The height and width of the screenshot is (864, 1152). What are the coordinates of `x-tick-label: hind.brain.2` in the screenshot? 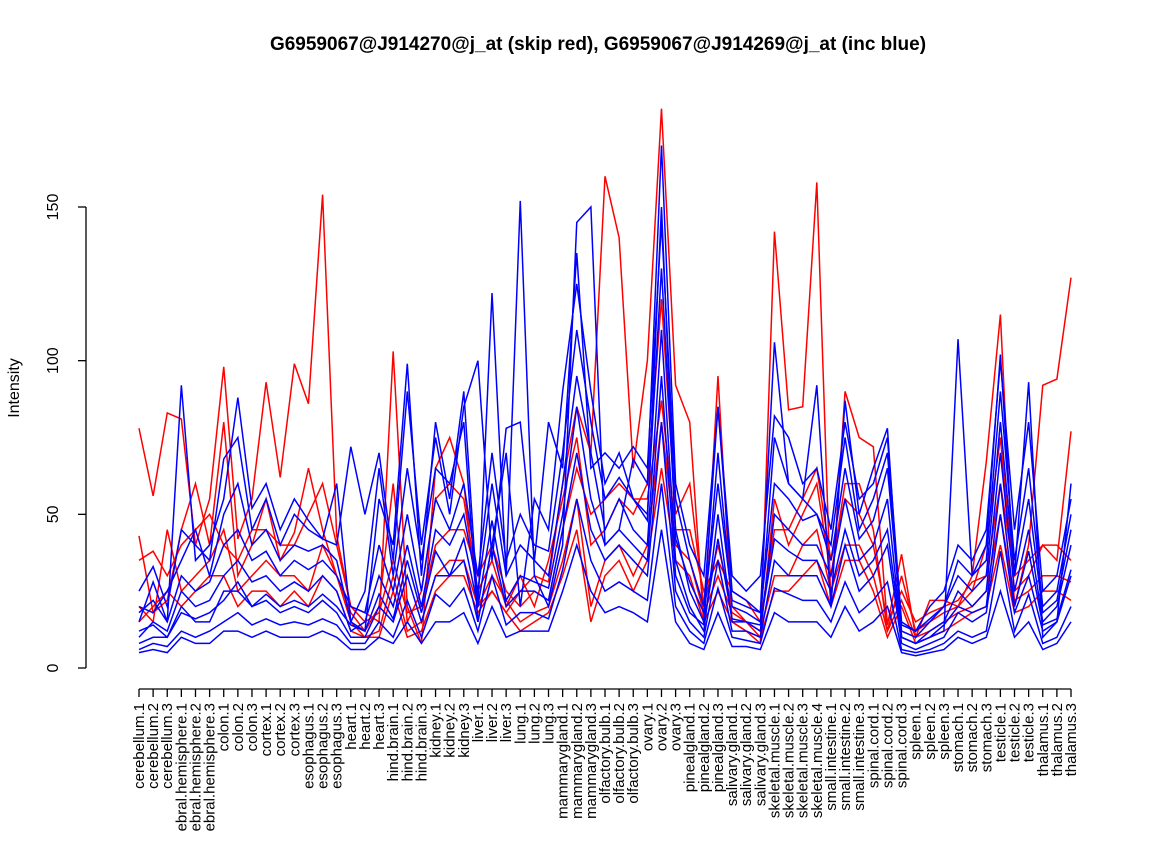 It's located at (407, 742).